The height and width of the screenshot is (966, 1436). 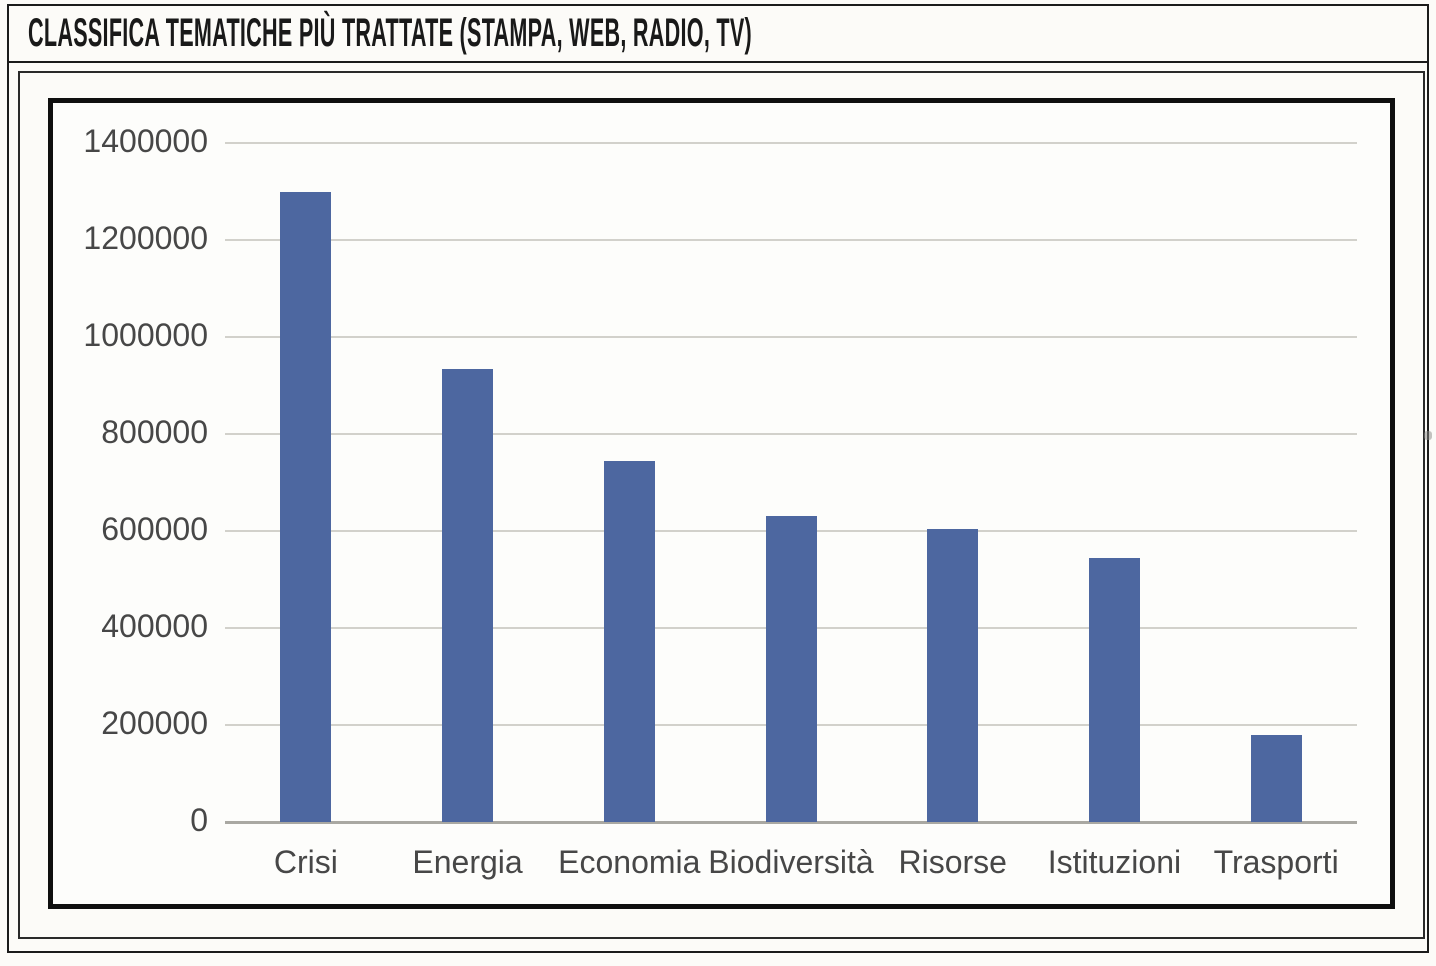 I want to click on x-category-label: Economia, so click(x=629, y=862).